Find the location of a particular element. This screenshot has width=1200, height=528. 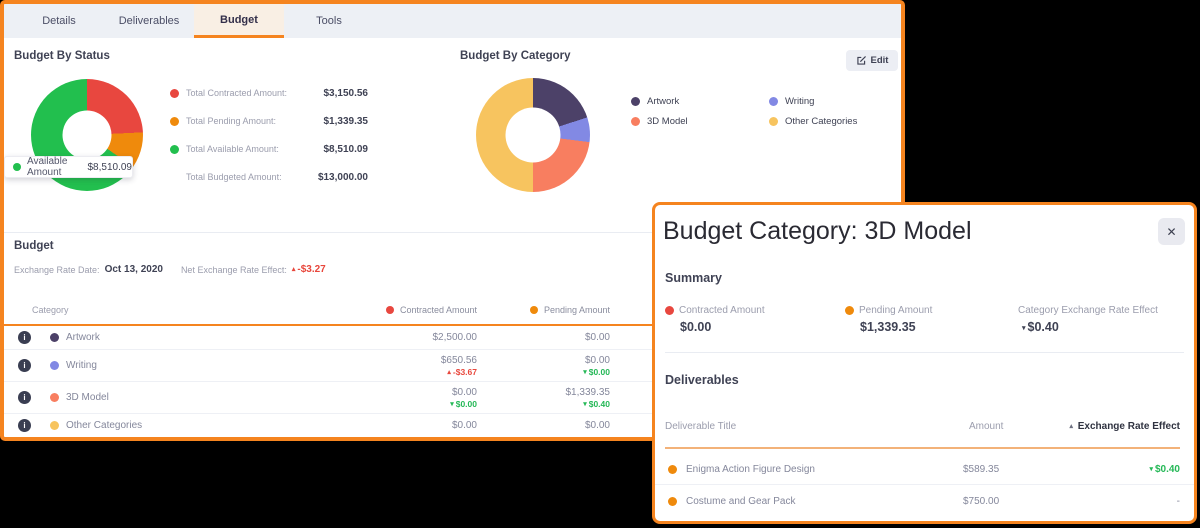

summary-value: $1,339.35 is located at coordinates (888, 327).